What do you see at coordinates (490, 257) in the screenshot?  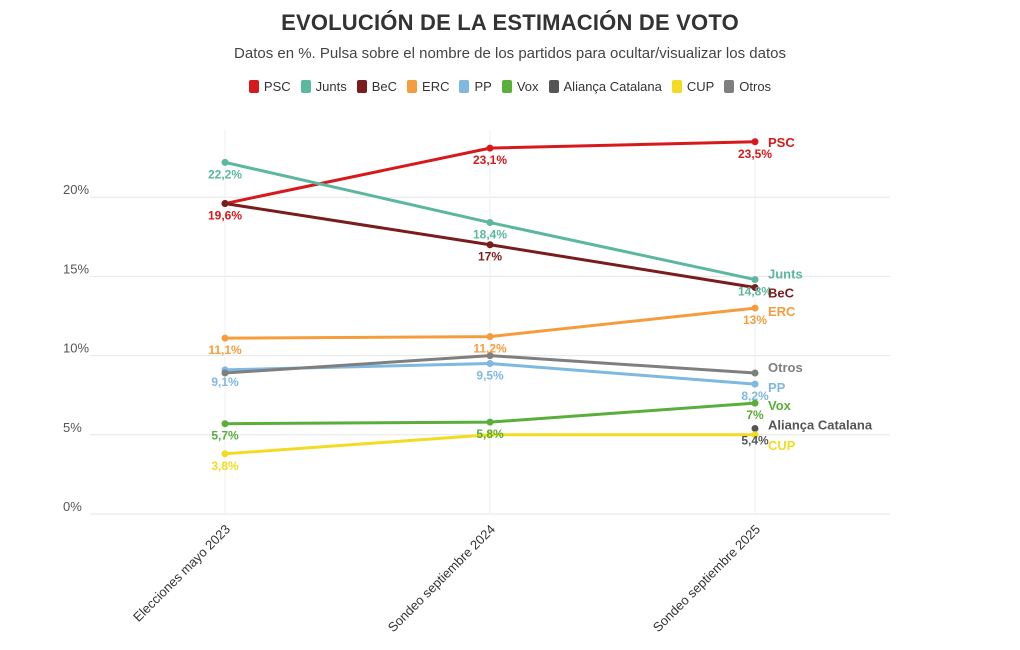 I see `data-label-bec: 17%` at bounding box center [490, 257].